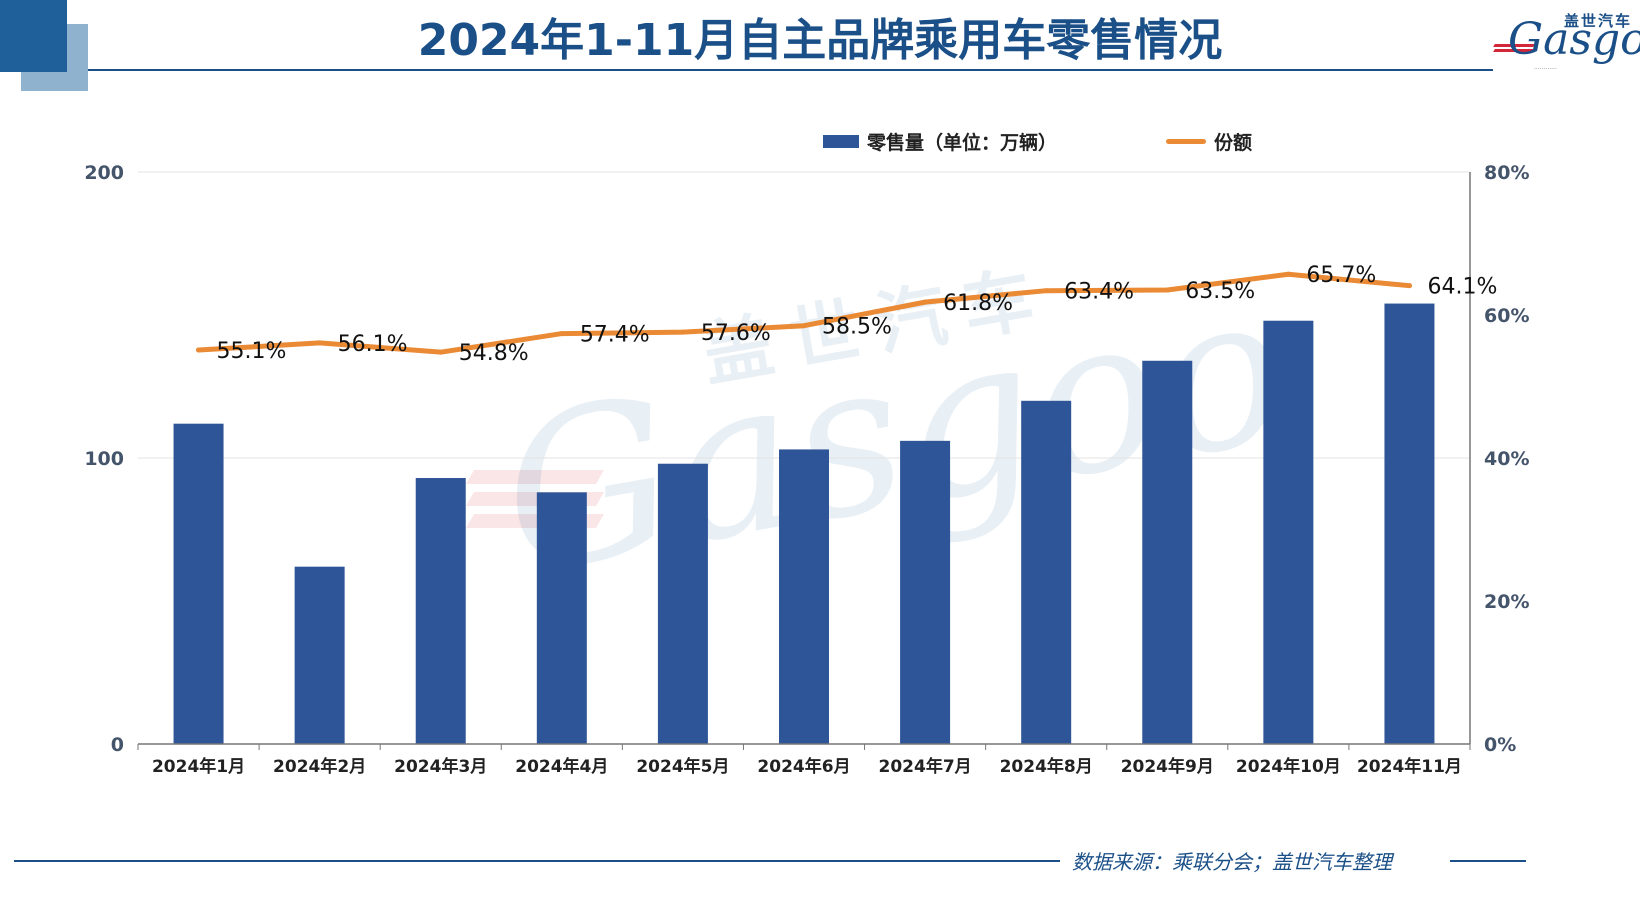  Describe the element at coordinates (33, 36) in the screenshot. I see `corner-decoration-dark` at that location.